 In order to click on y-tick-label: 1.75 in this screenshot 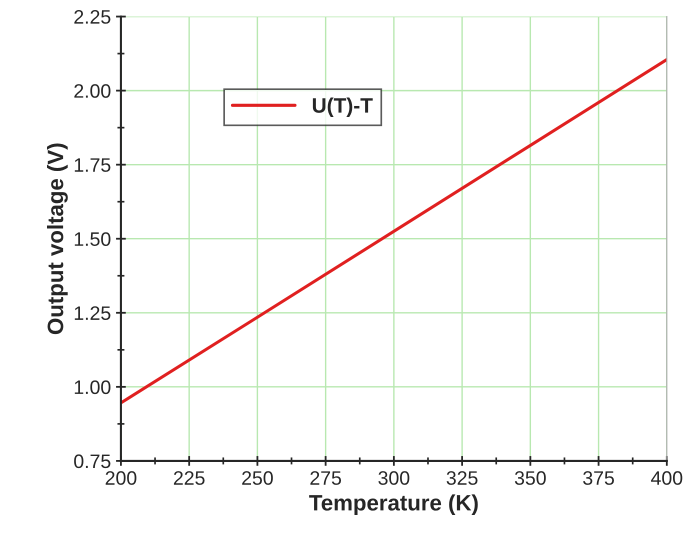, I will do `click(92, 165)`.